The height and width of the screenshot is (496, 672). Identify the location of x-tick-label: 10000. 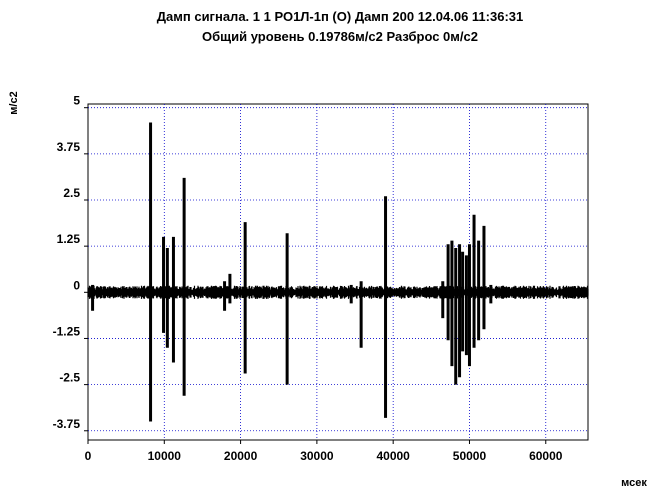
(165, 456).